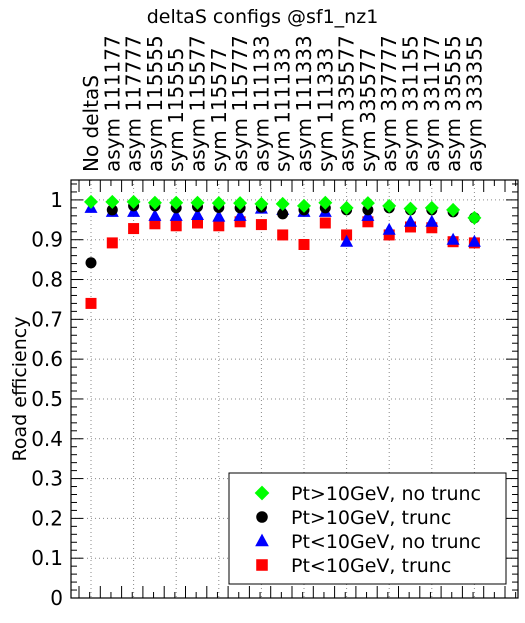  What do you see at coordinates (262, 493) in the screenshot?
I see `legend-marker-diamond` at bounding box center [262, 493].